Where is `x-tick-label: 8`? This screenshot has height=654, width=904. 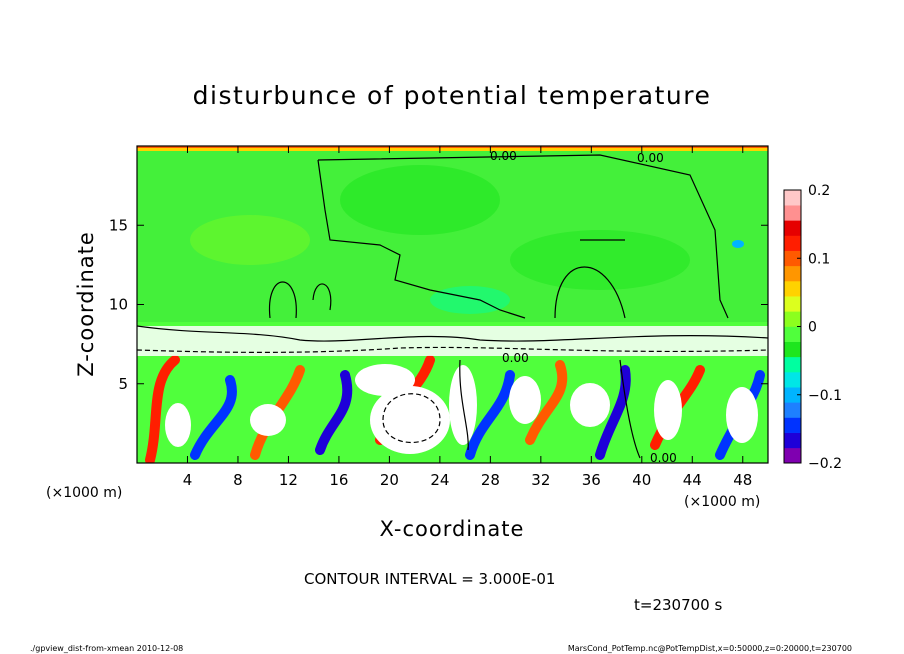 x-tick-label: 8 is located at coordinates (238, 480).